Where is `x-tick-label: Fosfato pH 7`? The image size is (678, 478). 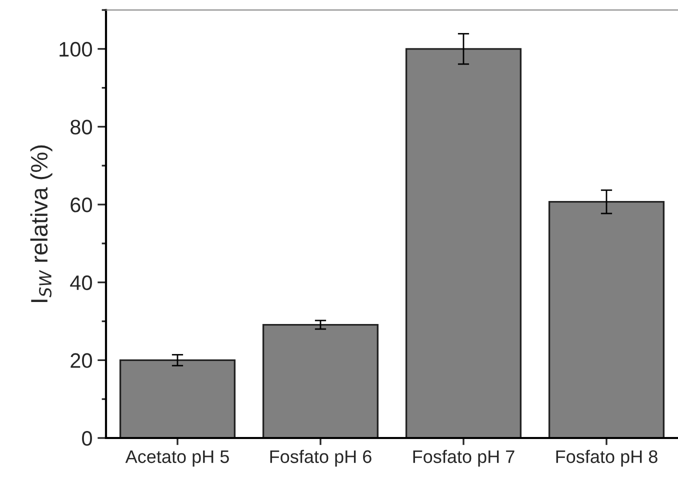 x-tick-label: Fosfato pH 7 is located at coordinates (463, 458).